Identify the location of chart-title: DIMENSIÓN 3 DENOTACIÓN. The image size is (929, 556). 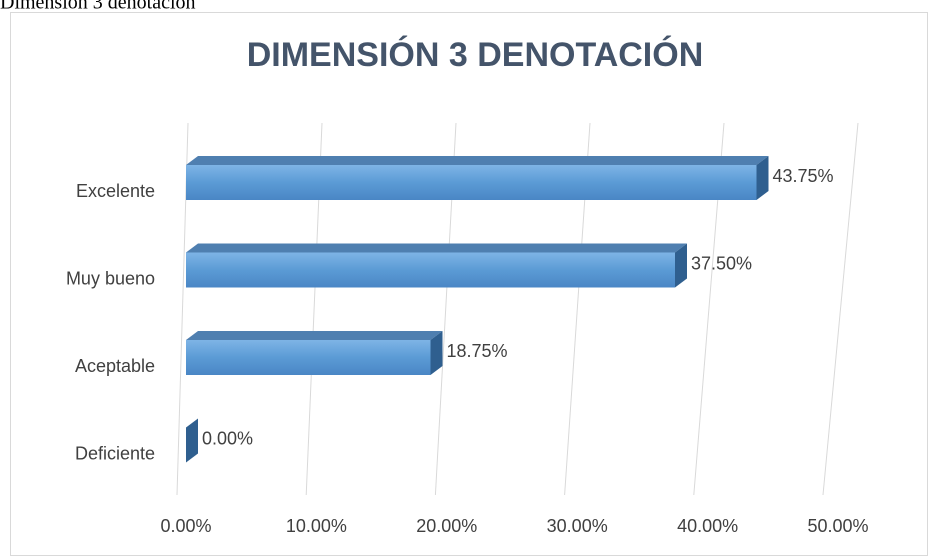
(475, 55).